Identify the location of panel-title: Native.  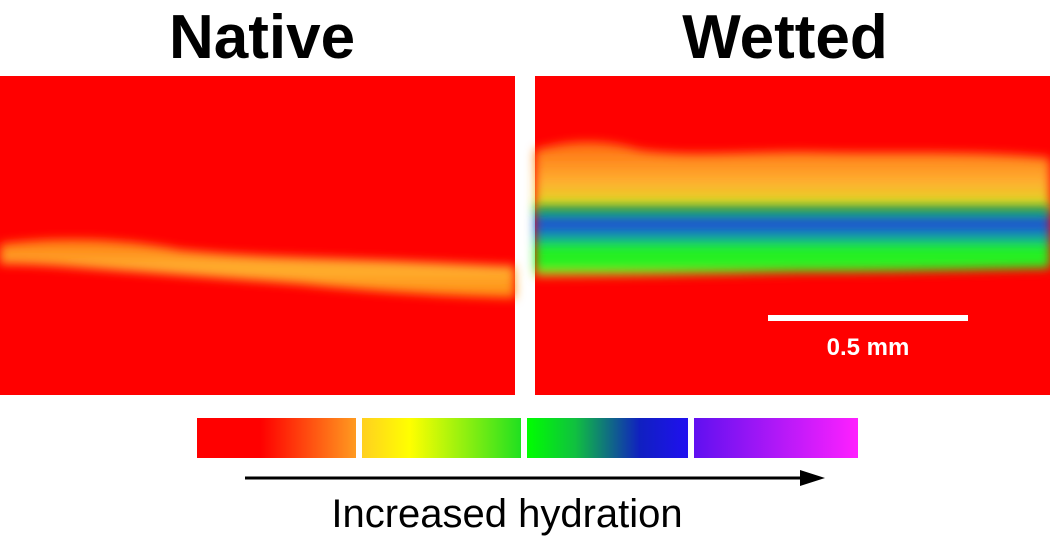
(262, 37).